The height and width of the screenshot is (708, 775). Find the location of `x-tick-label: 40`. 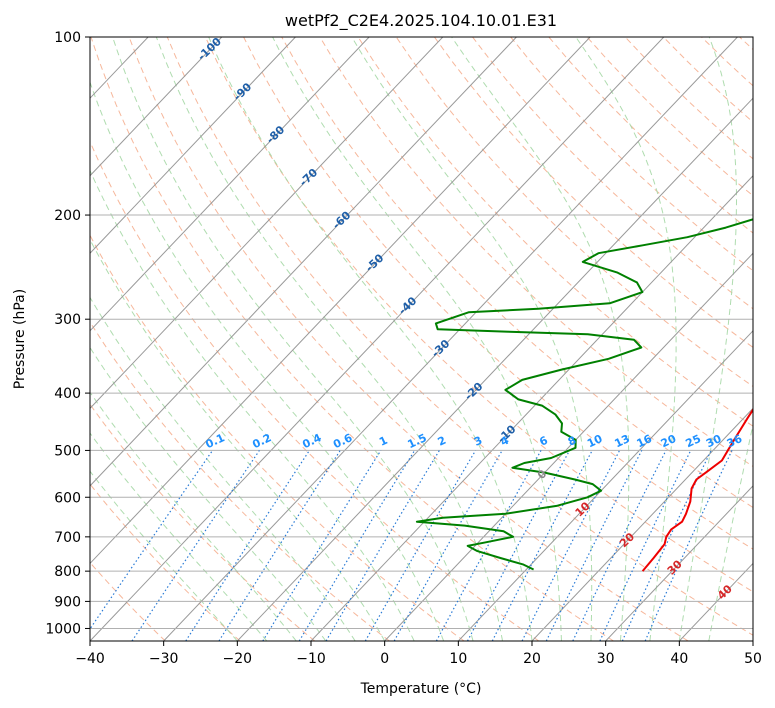

x-tick-label: 40 is located at coordinates (679, 659).